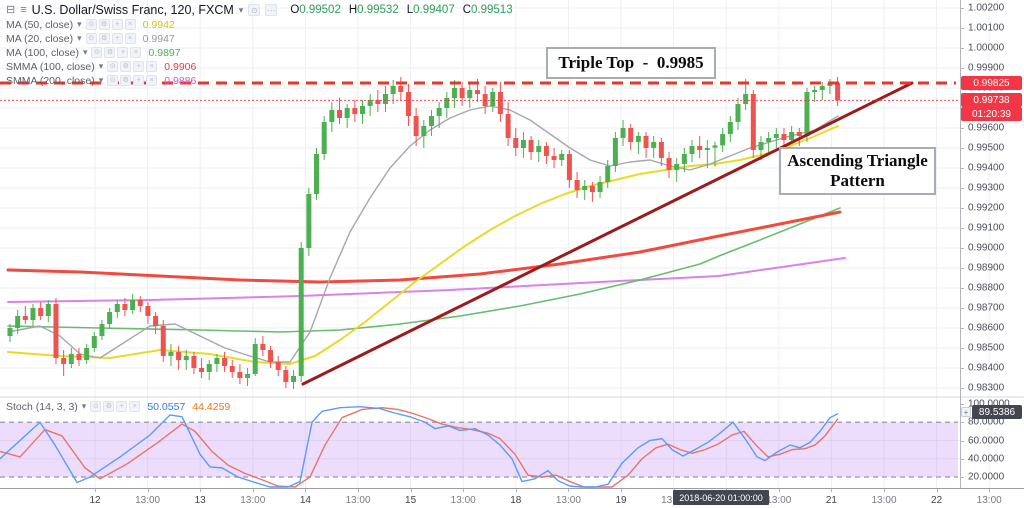  I want to click on price-axis-label: 0.99300, so click(986, 188).